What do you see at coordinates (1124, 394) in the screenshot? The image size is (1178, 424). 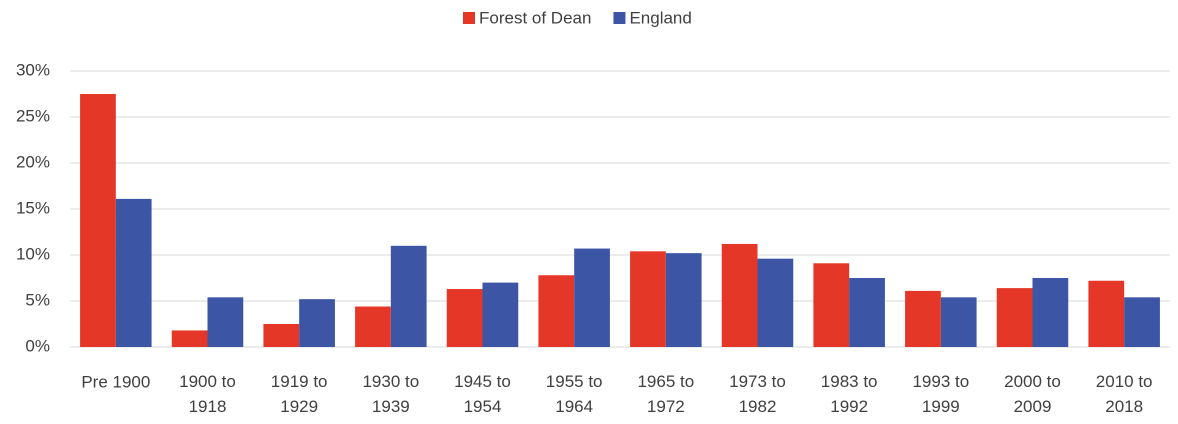 I see `x-tick-label: 2010 to 2018` at bounding box center [1124, 394].